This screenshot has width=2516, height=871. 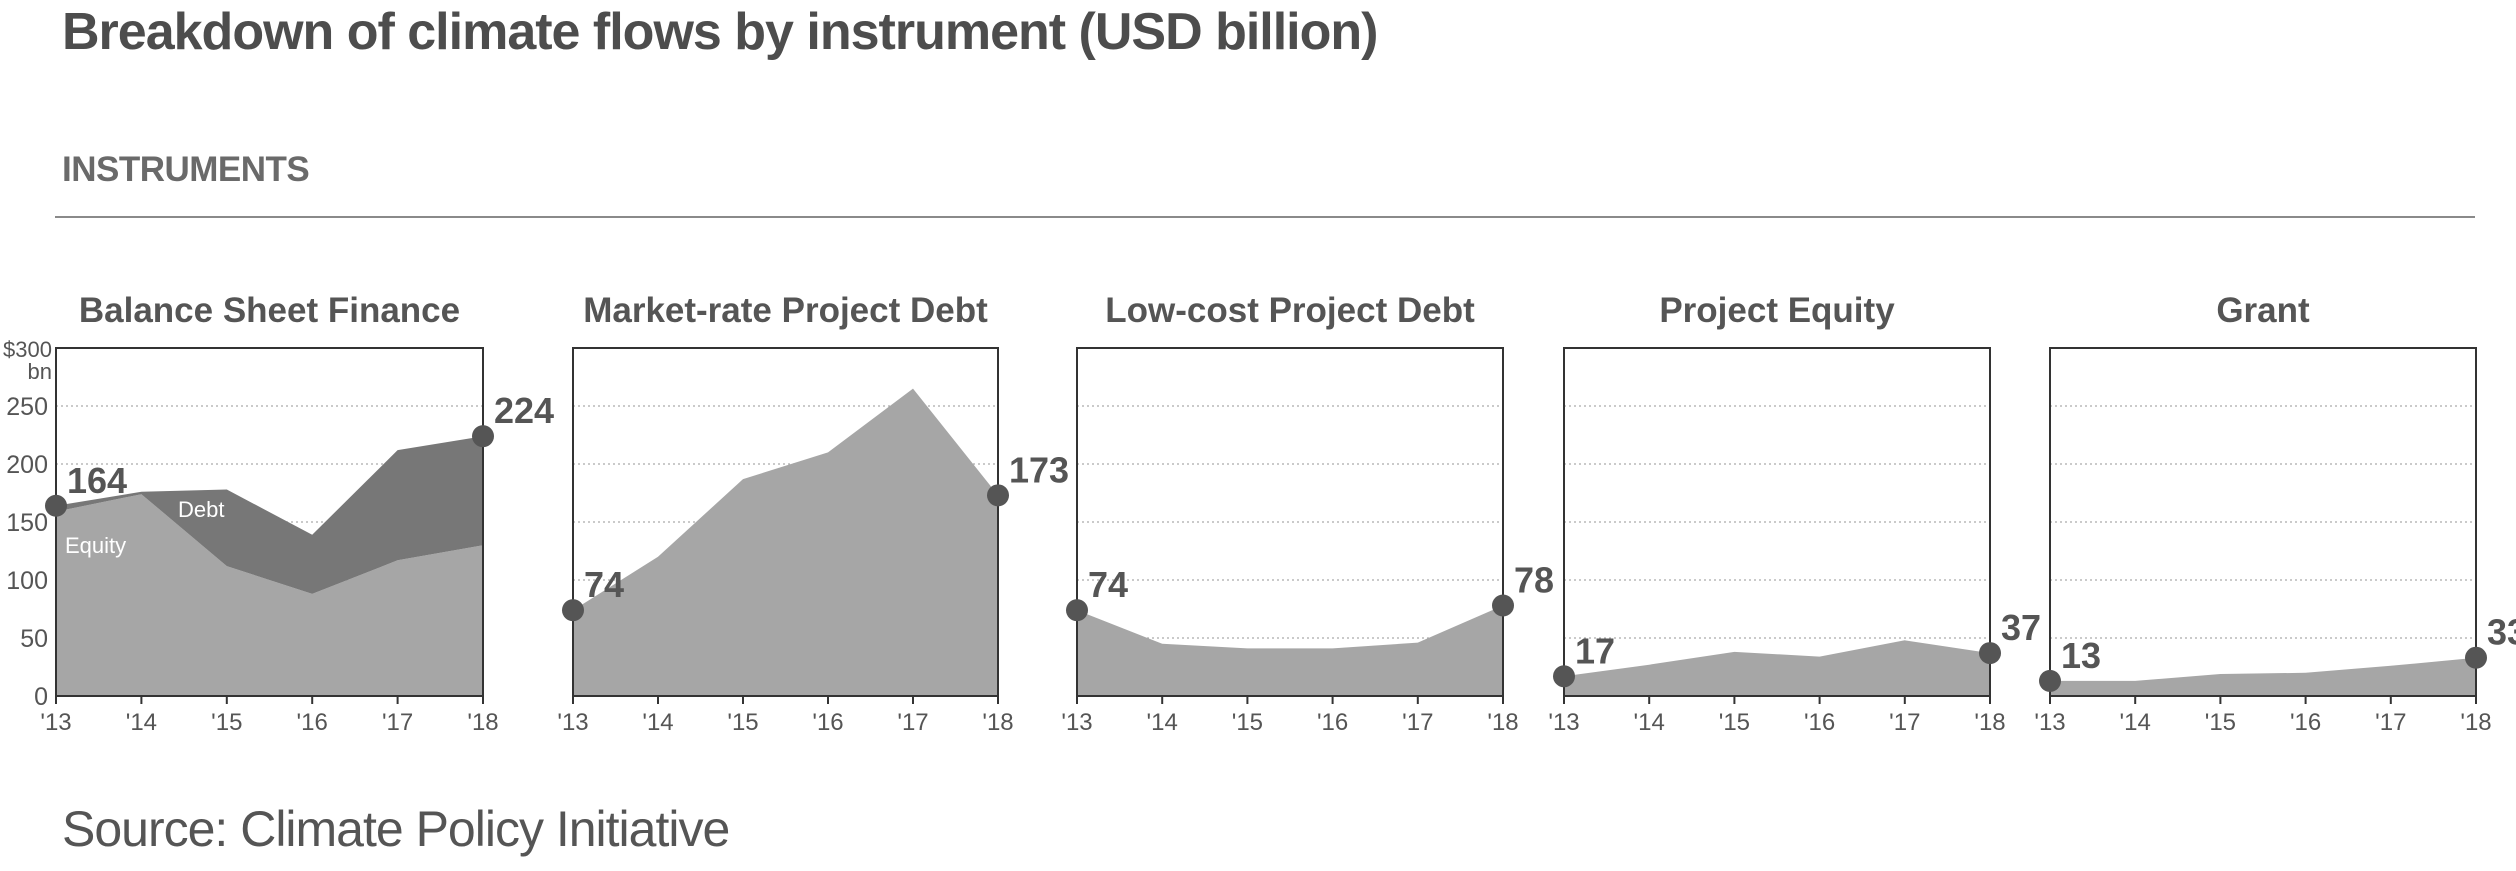 What do you see at coordinates (1534, 580) in the screenshot?
I see `endpoint-value-label: 78` at bounding box center [1534, 580].